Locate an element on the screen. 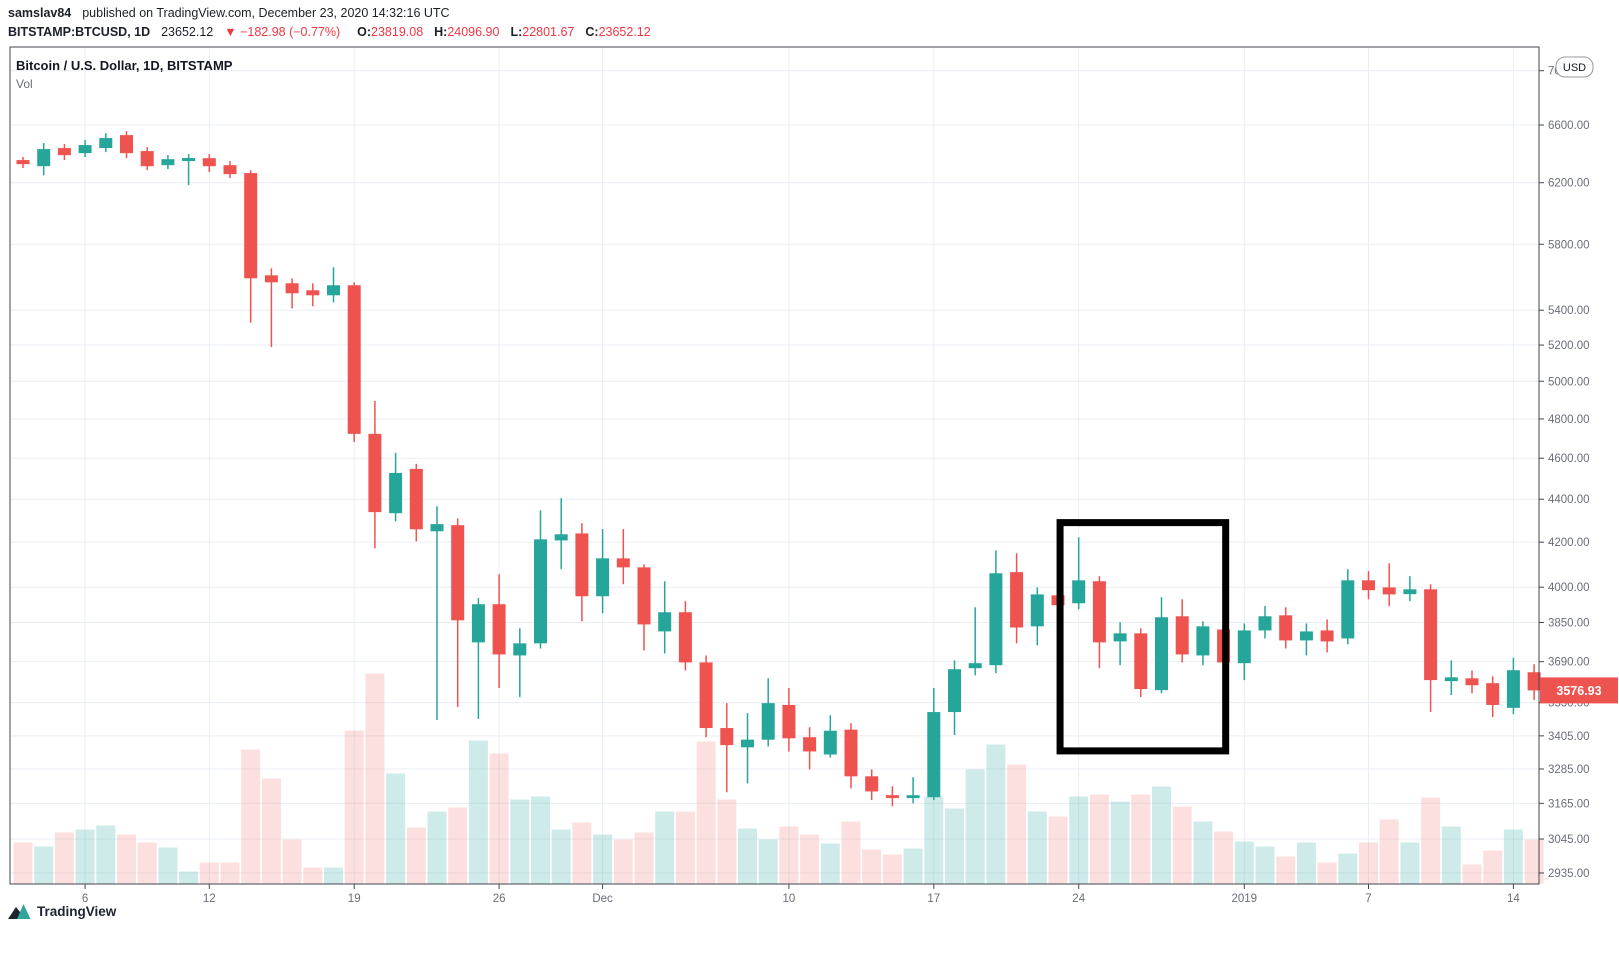  annotation-rectangle is located at coordinates (1143, 637).